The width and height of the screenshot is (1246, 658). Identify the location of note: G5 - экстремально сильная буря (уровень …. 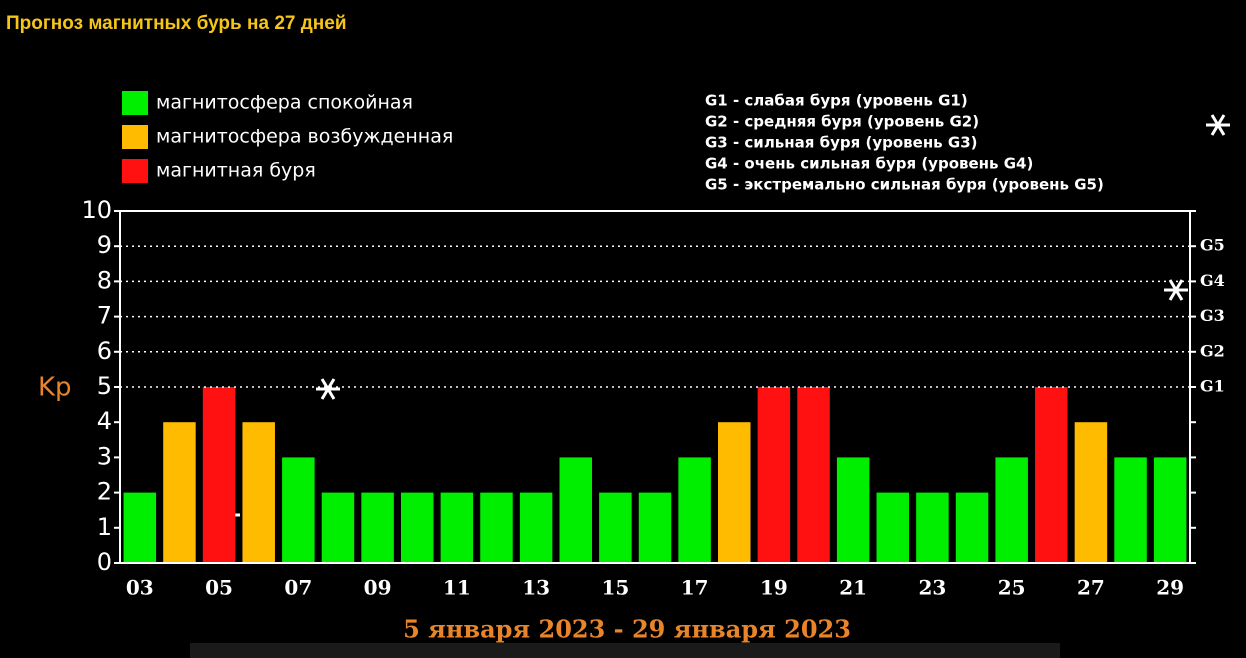
(904, 185).